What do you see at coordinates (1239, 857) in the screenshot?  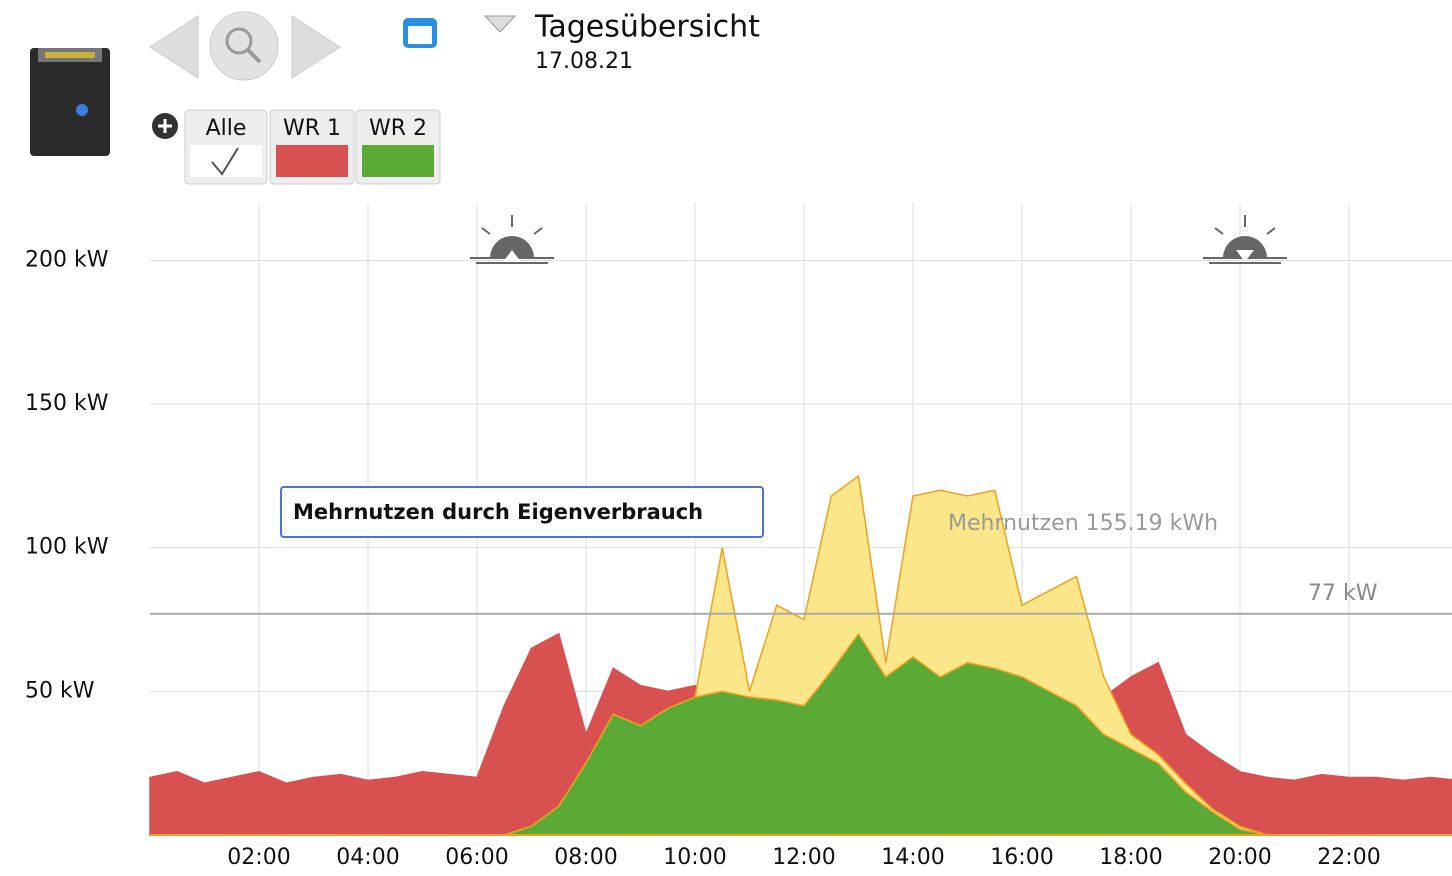 I see `x-tick-label: 20:00` at bounding box center [1239, 857].